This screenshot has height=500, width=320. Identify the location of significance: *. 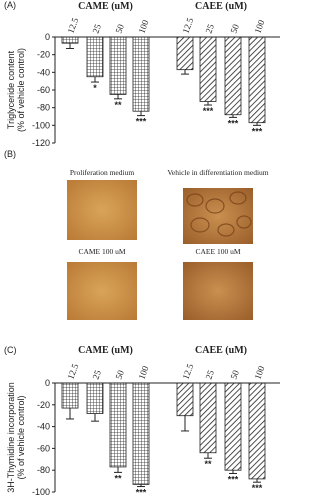
(95, 88).